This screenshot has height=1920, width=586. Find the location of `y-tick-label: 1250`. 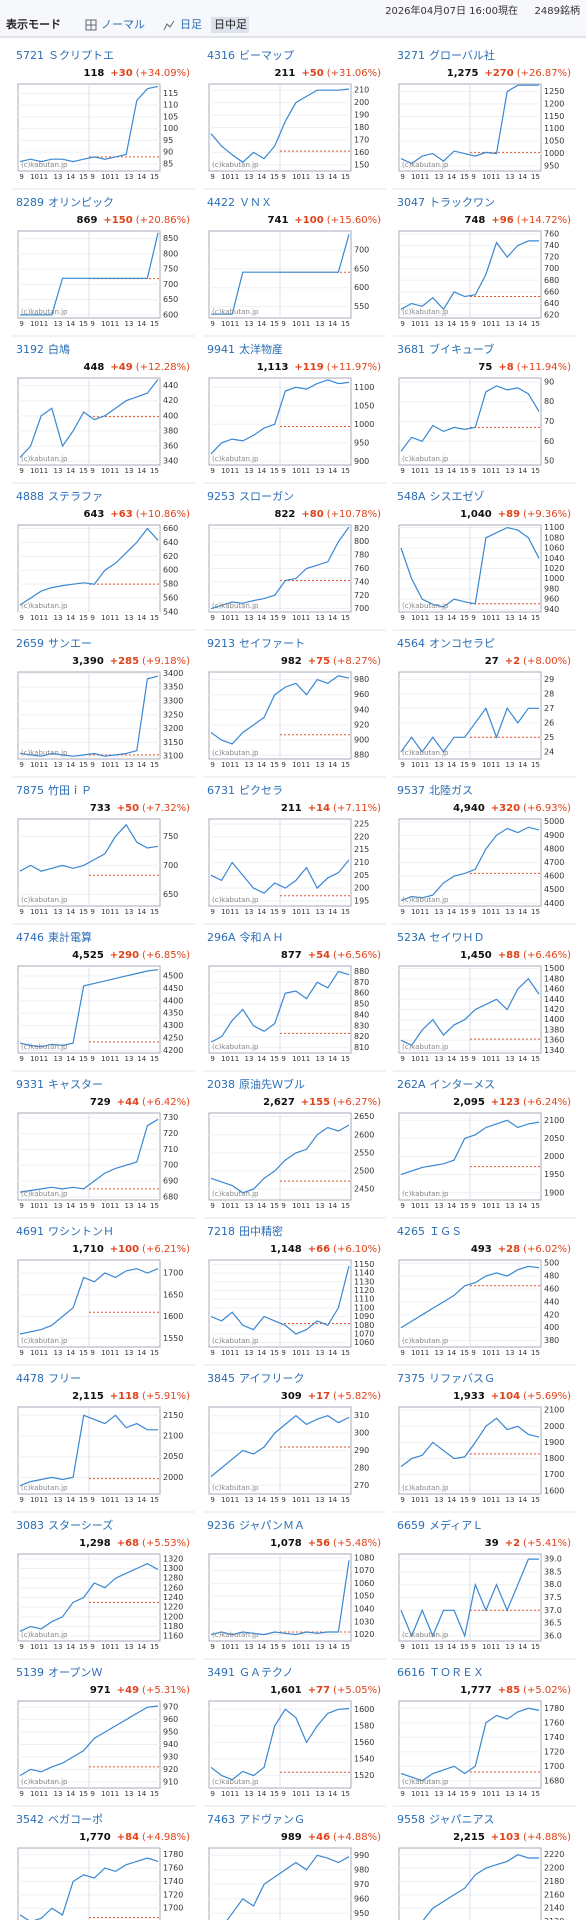

y-tick-label: 1250 is located at coordinates (554, 91).